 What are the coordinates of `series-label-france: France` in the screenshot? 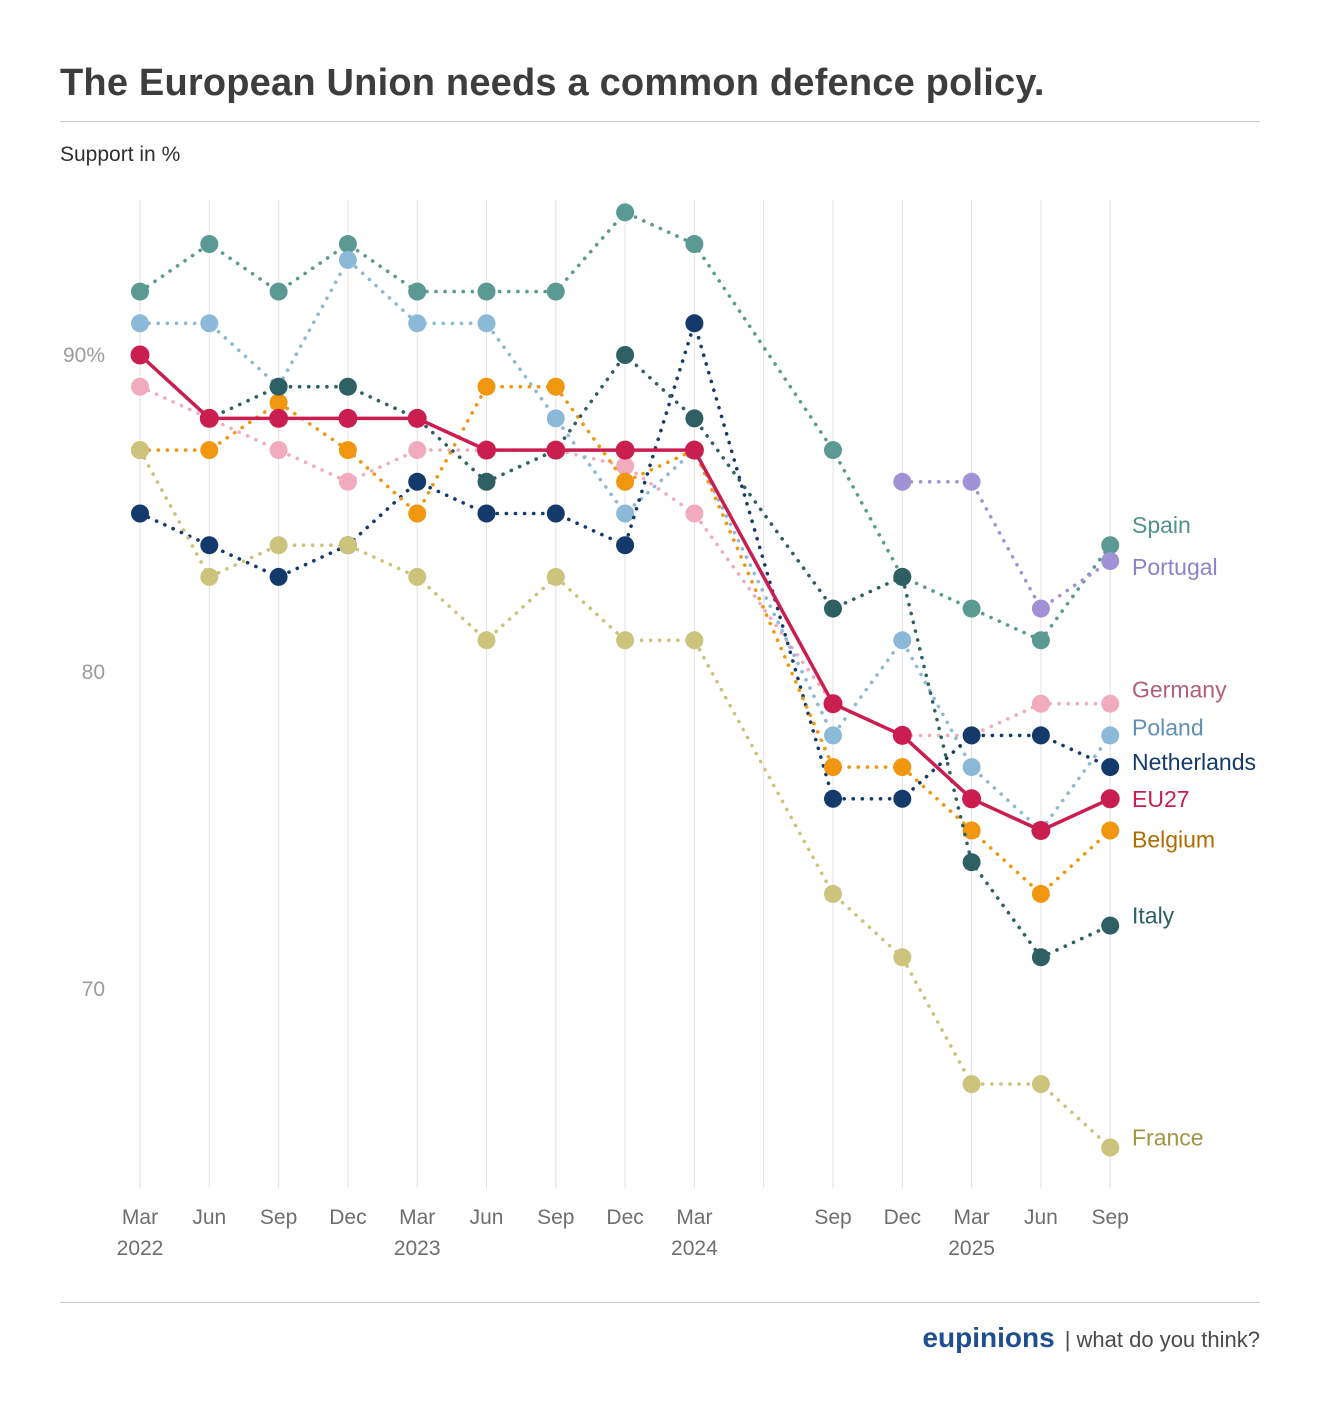 It's located at (1168, 1138).